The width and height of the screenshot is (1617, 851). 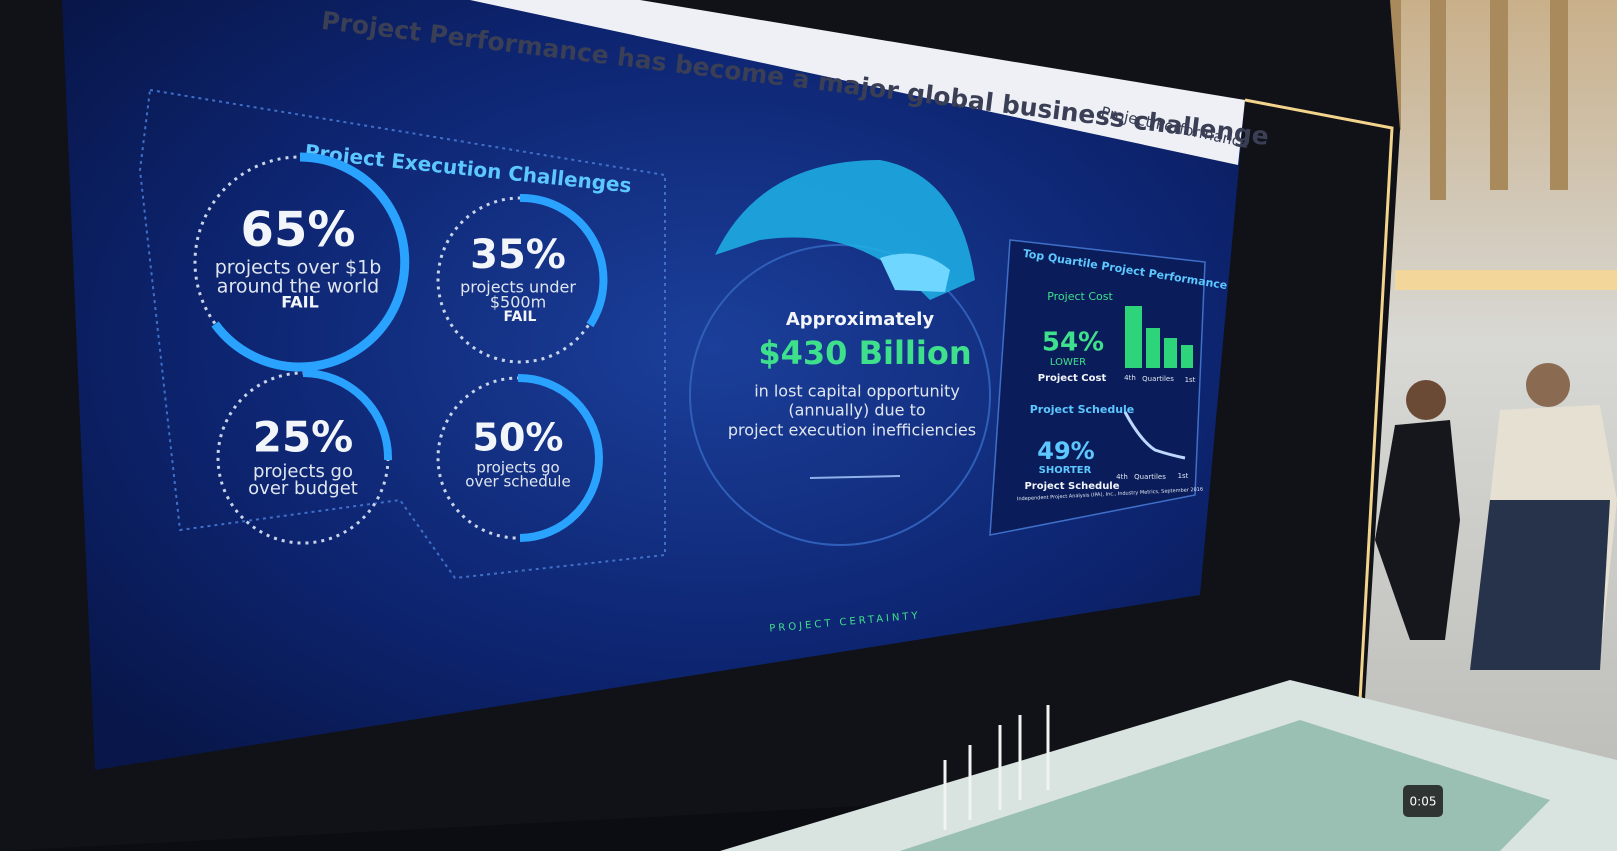 I want to click on site-model-detail, so click(x=1225, y=785).